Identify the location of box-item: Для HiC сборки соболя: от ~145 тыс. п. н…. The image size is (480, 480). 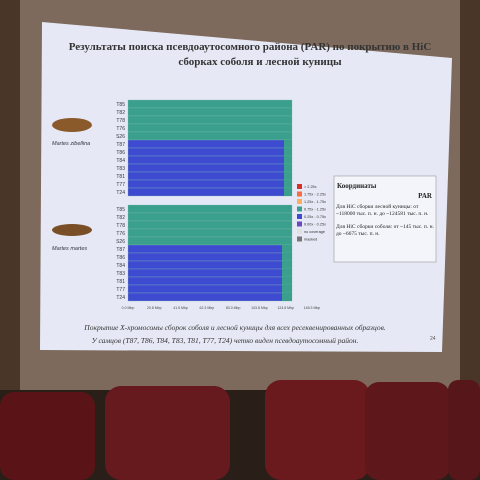
(385, 231).